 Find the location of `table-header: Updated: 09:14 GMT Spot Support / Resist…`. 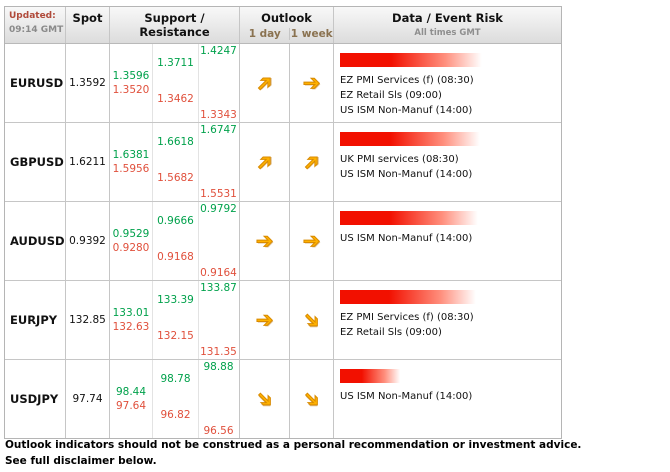

table-header: Updated: 09:14 GMT Spot Support / Resist… is located at coordinates (283, 25).